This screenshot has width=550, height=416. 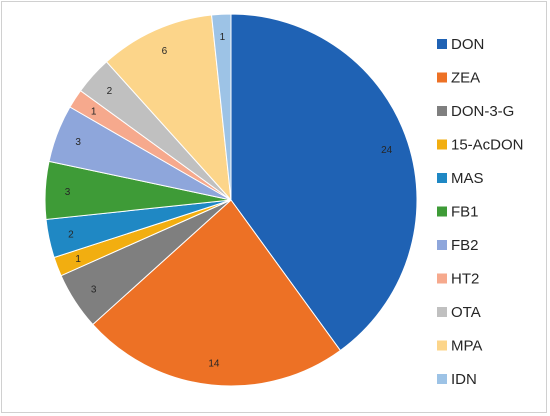 What do you see at coordinates (165, 51) in the screenshot?
I see `data-label-mpa: 6` at bounding box center [165, 51].